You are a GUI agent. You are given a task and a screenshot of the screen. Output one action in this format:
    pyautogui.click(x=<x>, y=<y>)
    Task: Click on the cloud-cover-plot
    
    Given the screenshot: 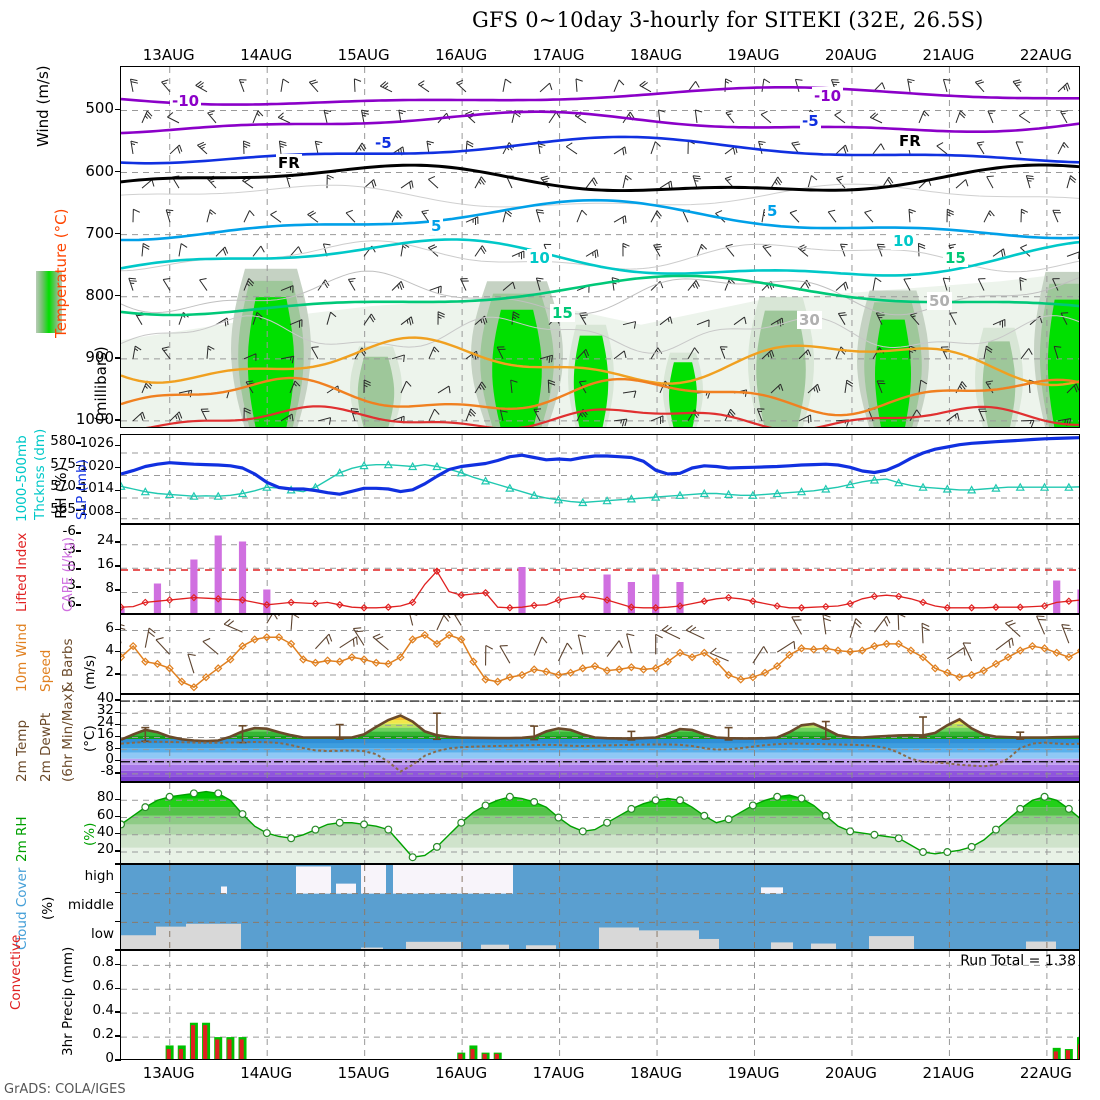 What is the action you would take?
    pyautogui.click(x=600, y=907)
    